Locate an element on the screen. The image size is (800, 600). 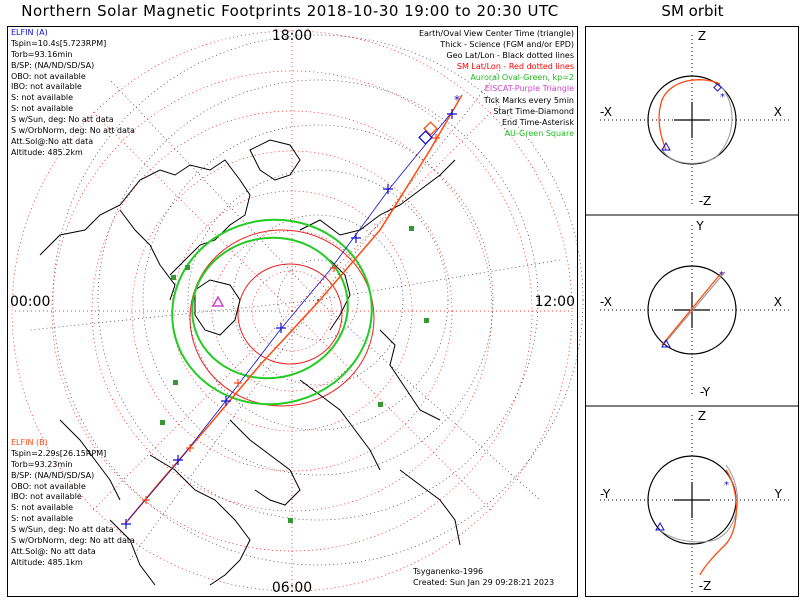
sm-pole-circles is located at coordinates (282, 318).